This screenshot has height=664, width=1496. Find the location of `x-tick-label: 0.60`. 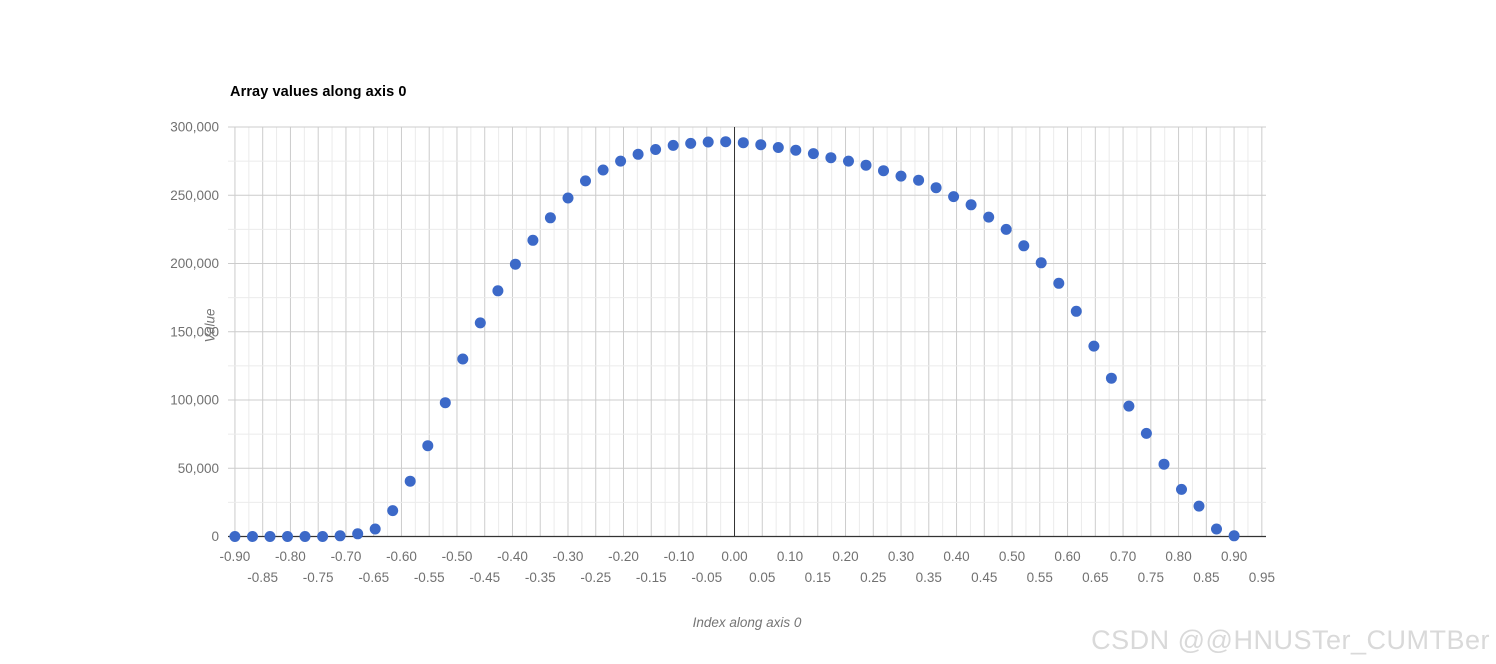

x-tick-label: 0.60 is located at coordinates (1067, 556).